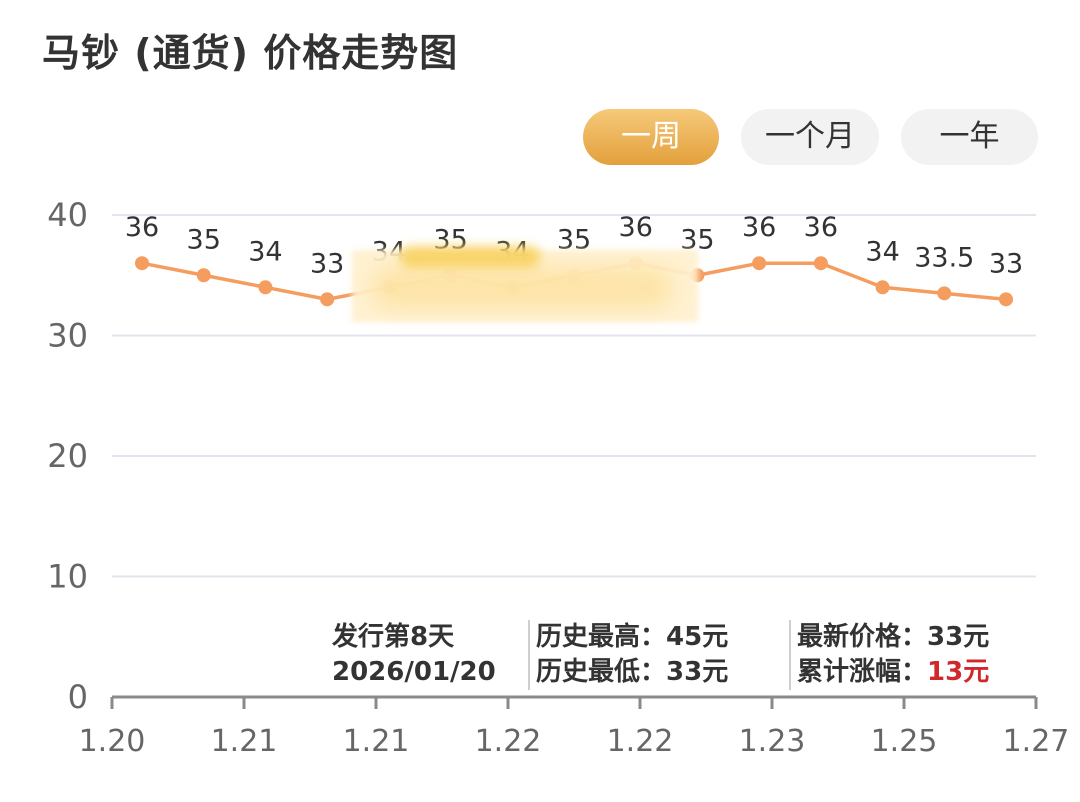 This screenshot has height=802, width=1080. What do you see at coordinates (958, 672) in the screenshot?
I see `cumulative-rise-value: 13元` at bounding box center [958, 672].